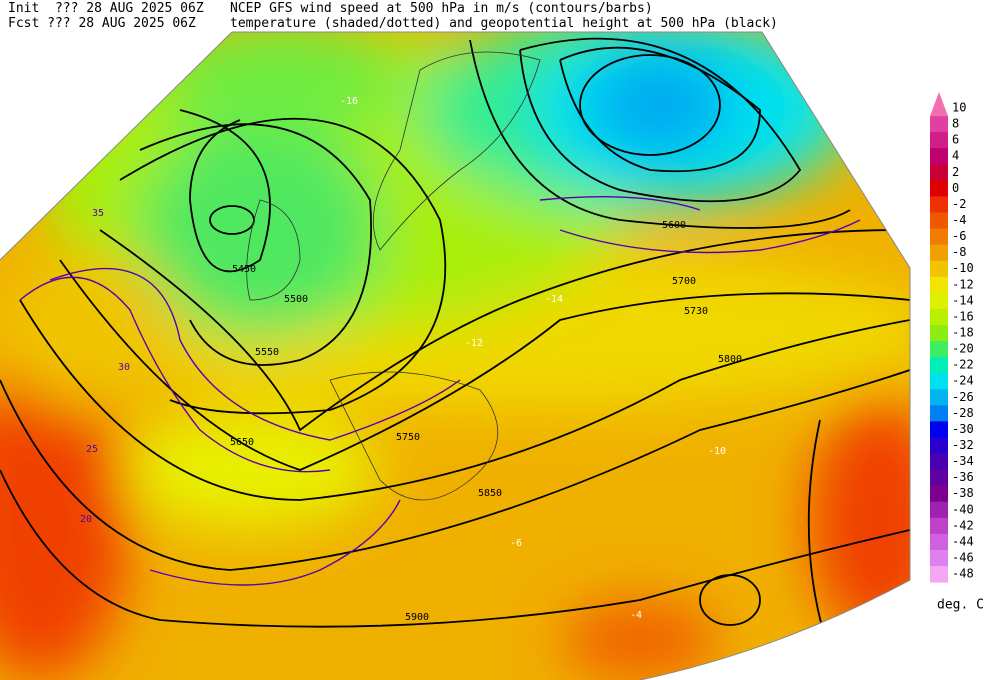  What do you see at coordinates (106, 8) in the screenshot?
I see `init-label: Init ??? 28 AUG 2025 06Z` at bounding box center [106, 8].